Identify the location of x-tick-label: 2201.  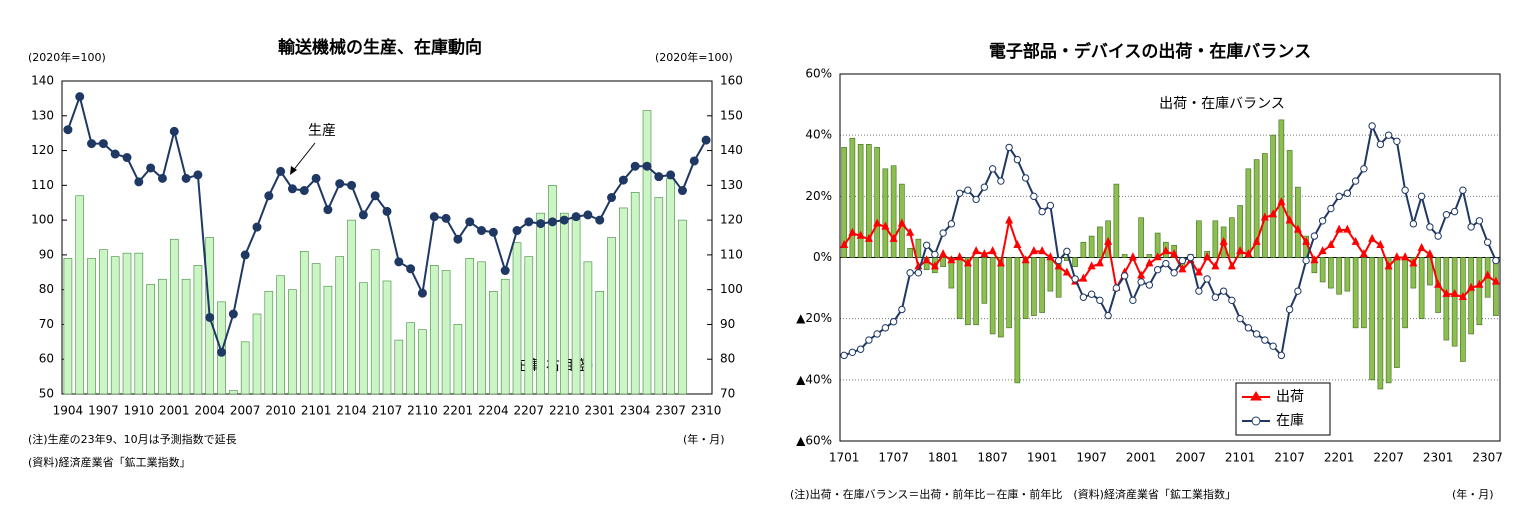
(458, 411).